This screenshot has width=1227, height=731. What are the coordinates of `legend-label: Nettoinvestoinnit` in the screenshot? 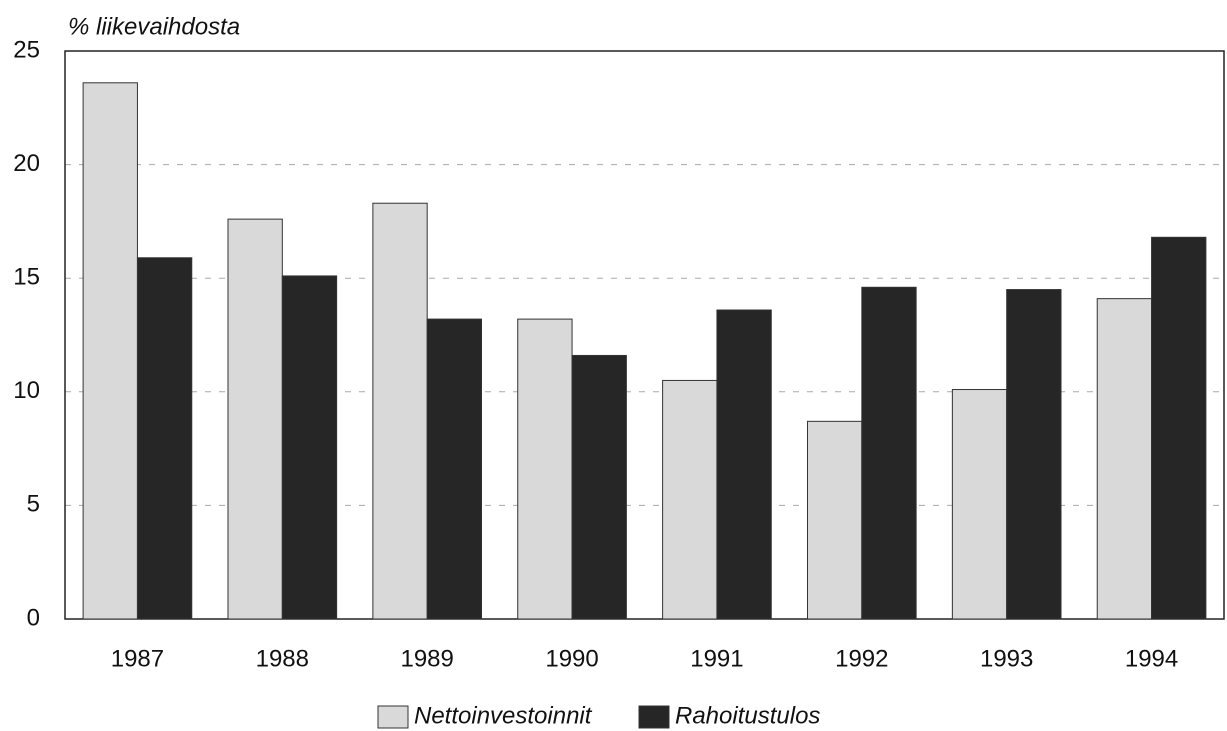 It's located at (503, 715).